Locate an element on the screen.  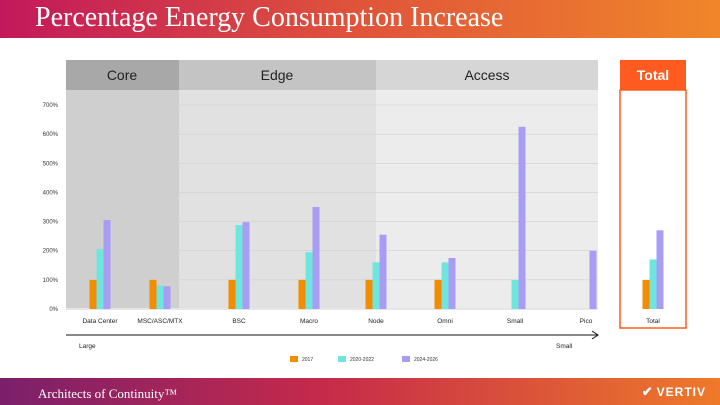
bar-2017-node is located at coordinates (369, 294).